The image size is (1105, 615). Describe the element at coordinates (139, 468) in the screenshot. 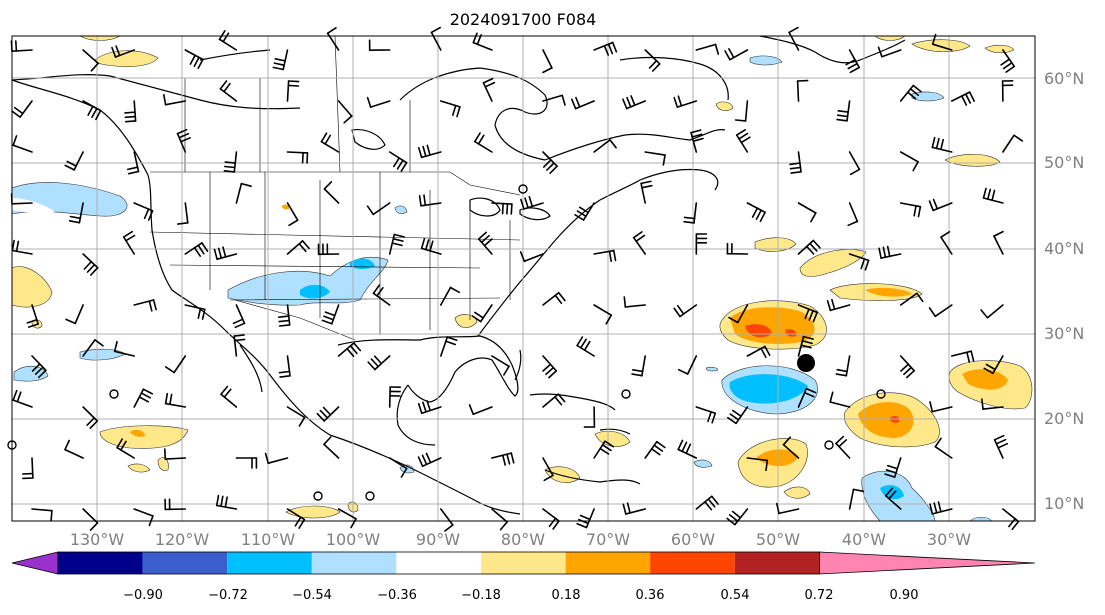

I see `pos-area-pacific-small` at that location.